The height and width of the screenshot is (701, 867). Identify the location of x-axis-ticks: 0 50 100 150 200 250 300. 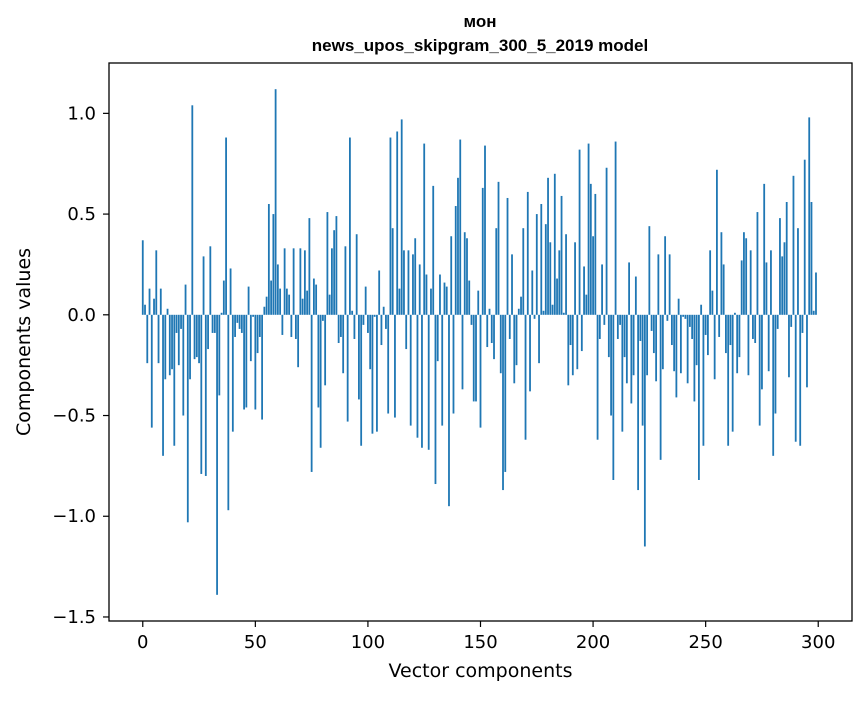
(486, 637).